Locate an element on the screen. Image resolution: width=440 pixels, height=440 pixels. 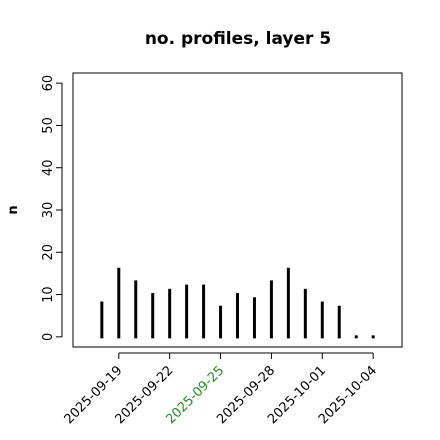
y-tick-label: 10 is located at coordinates (48, 294).